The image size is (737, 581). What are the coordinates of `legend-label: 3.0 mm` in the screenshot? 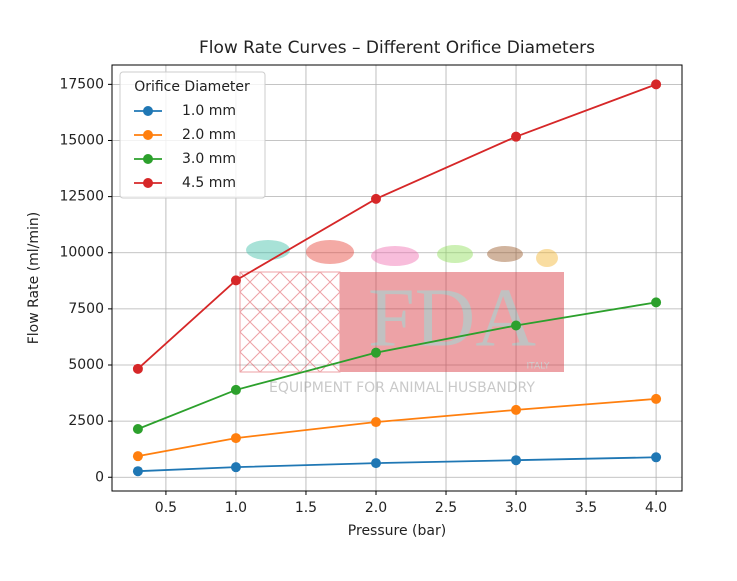 It's located at (209, 159).